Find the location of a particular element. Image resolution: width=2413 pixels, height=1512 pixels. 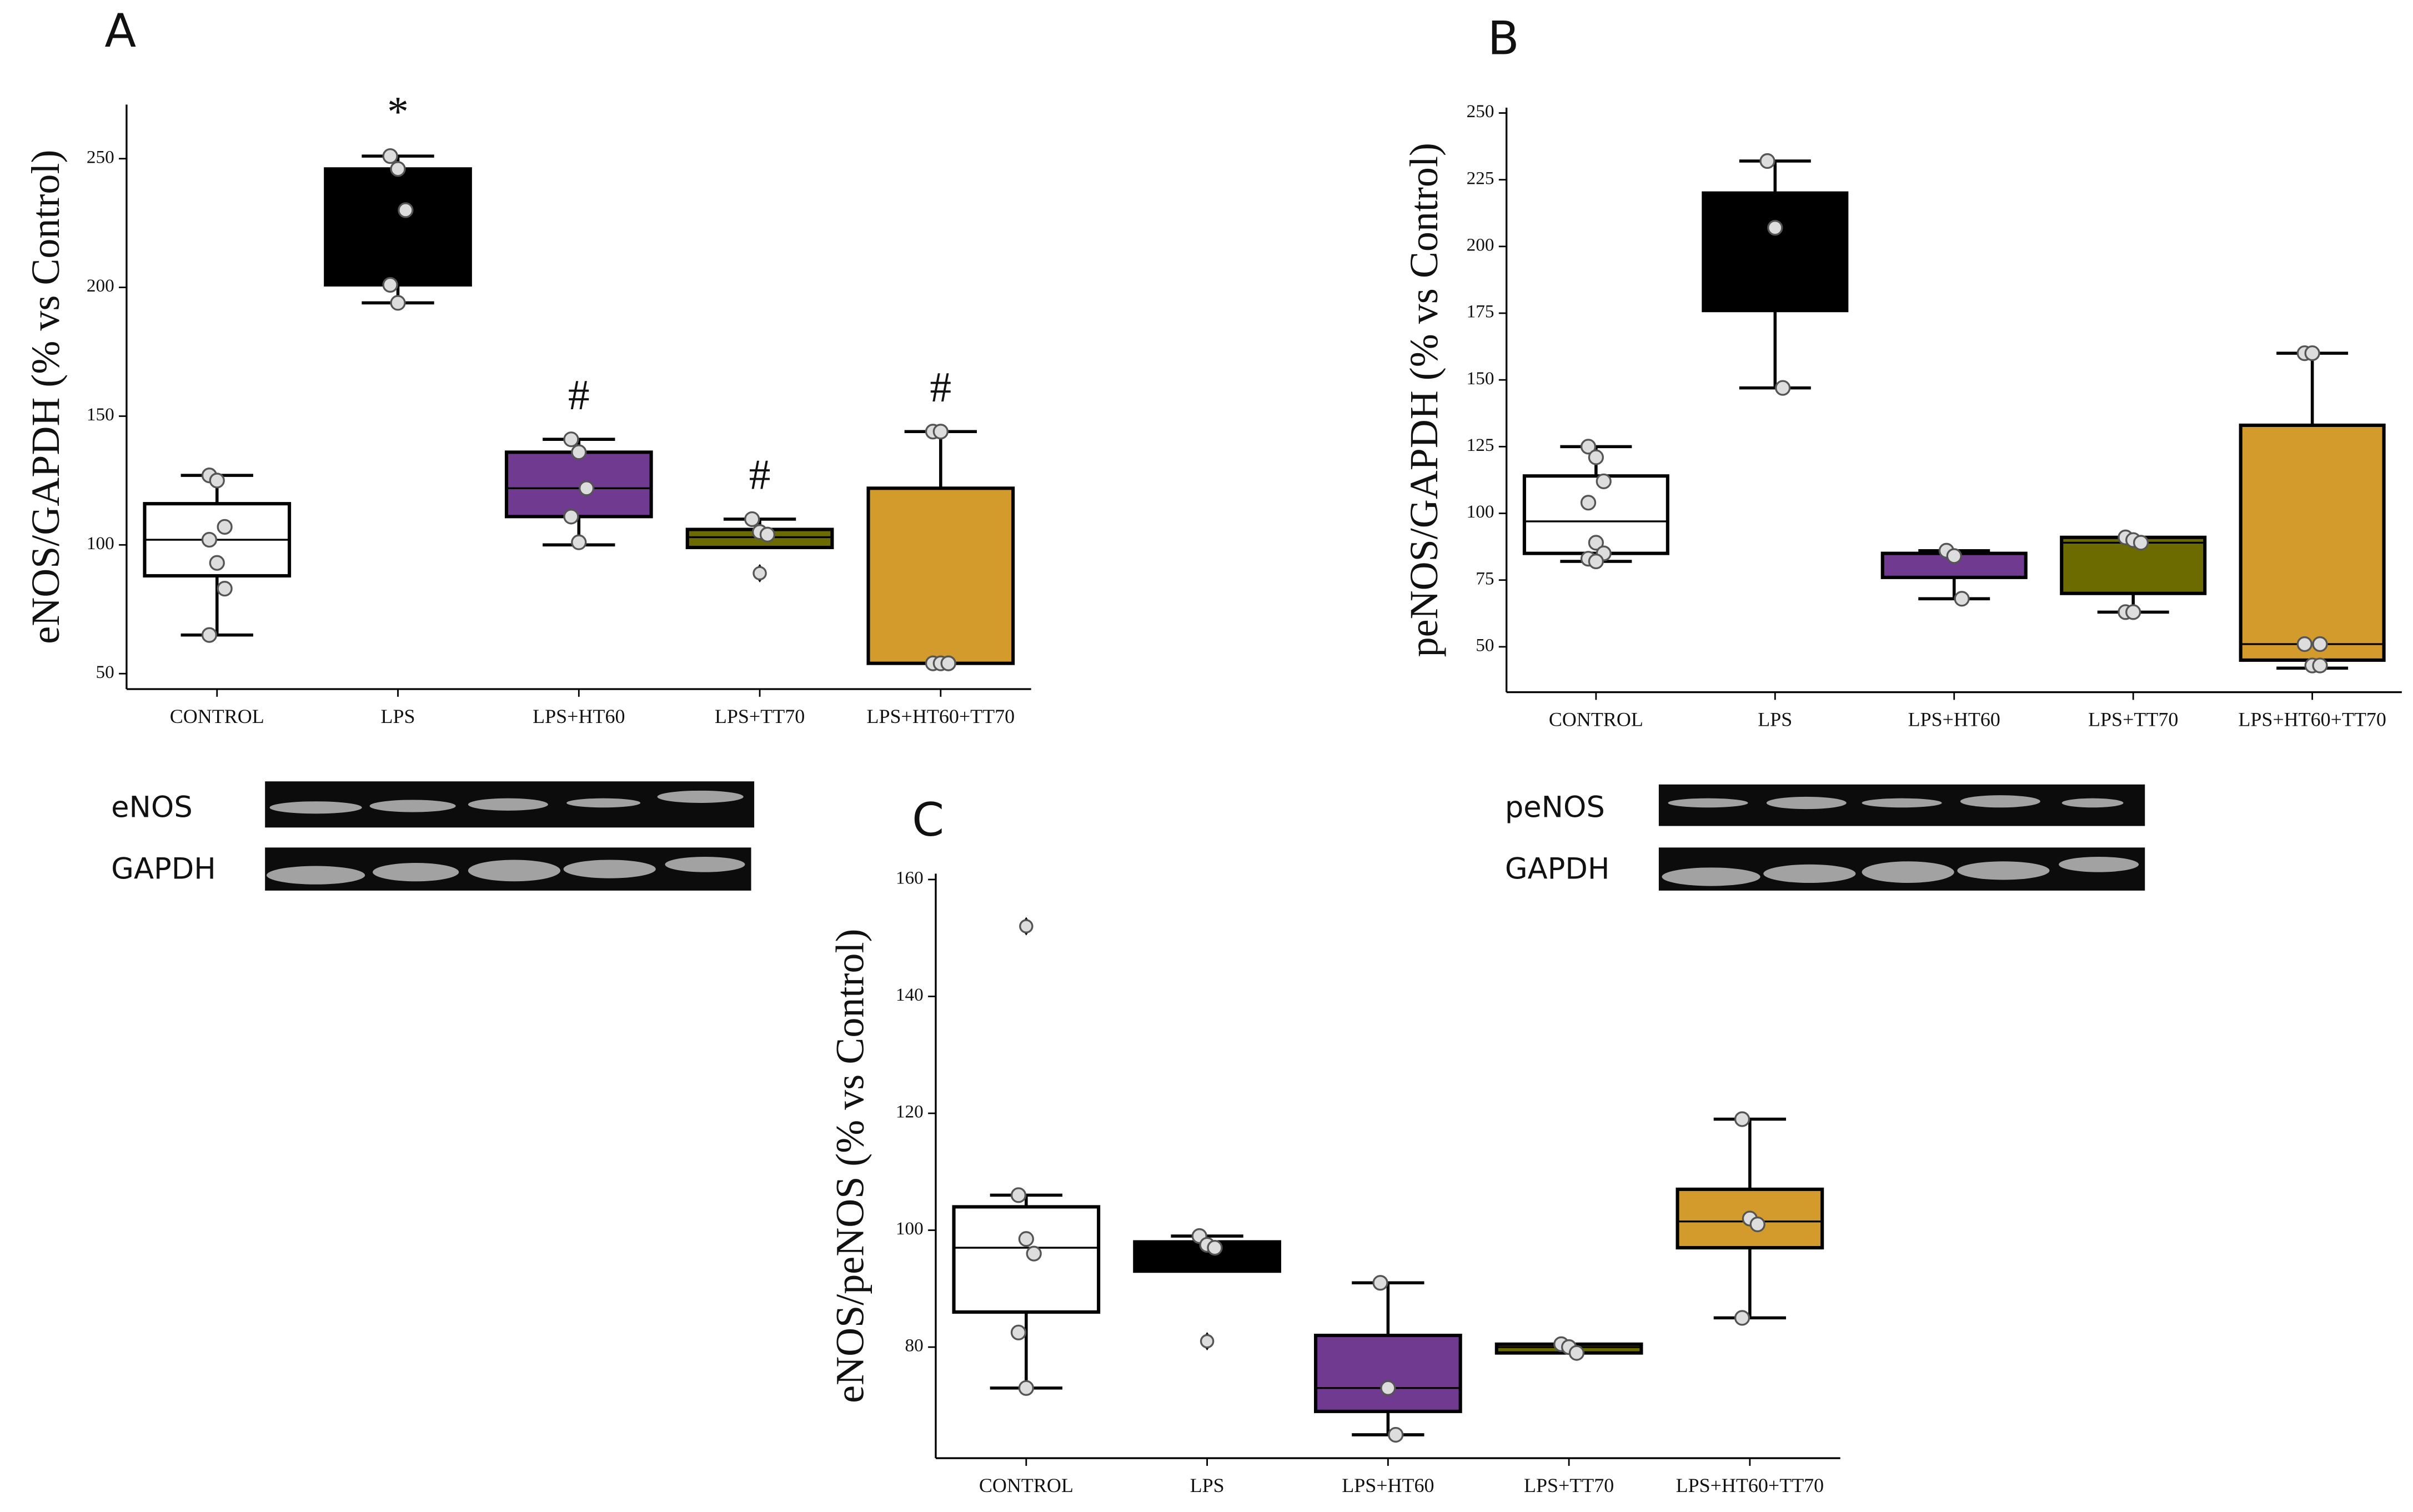

outlier-point is located at coordinates (760, 573).